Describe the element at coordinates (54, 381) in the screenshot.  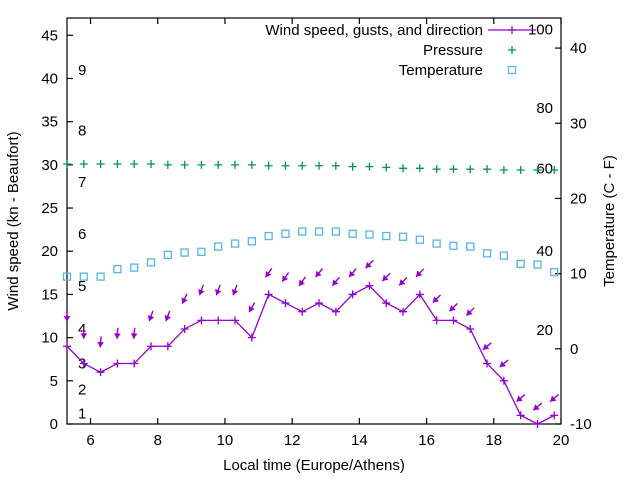
I see `y-axis-tick-label: 5` at that location.